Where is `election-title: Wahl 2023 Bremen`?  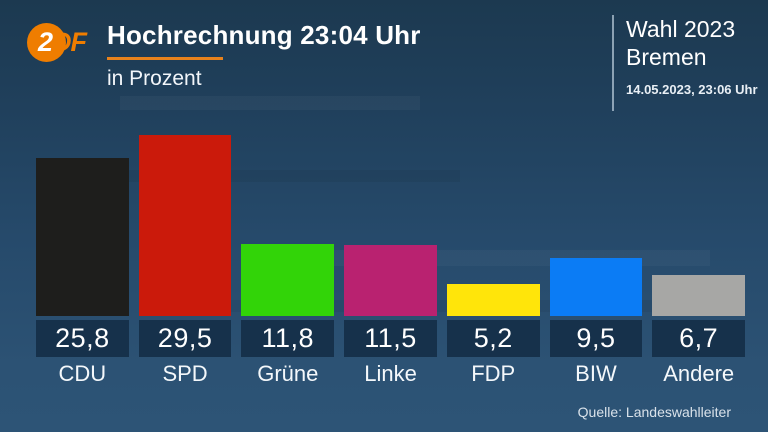 election-title: Wahl 2023 Bremen is located at coordinates (692, 43).